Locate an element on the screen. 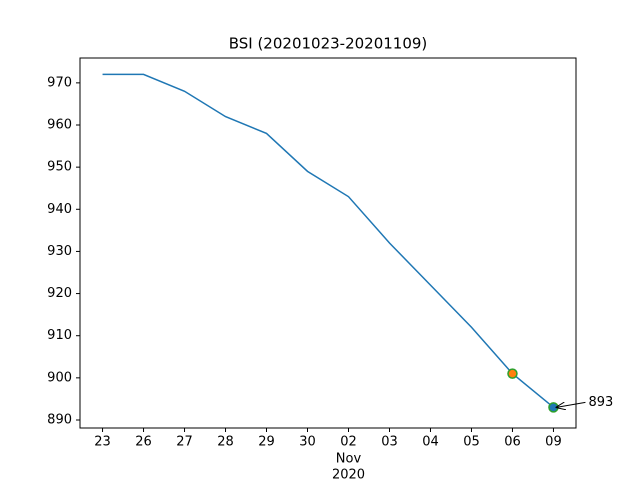  x-sublabel: Nov is located at coordinates (349, 459).